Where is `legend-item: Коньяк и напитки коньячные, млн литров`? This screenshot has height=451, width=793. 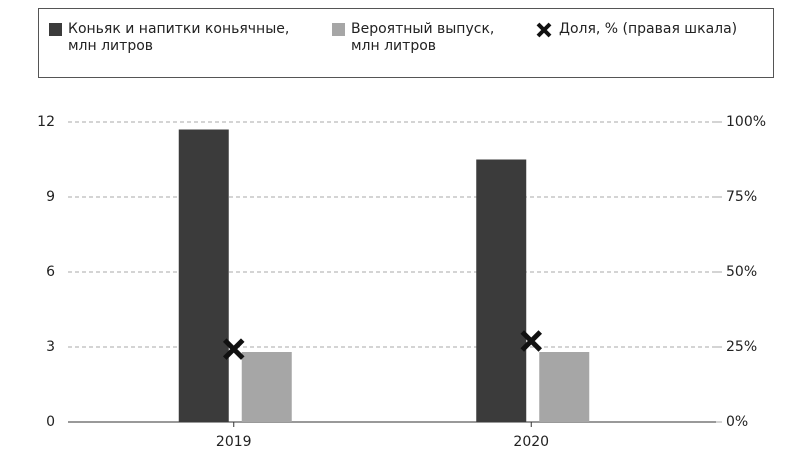
legend-item: Коньяк и напитки коньячные, млн литров is located at coordinates (183, 38).